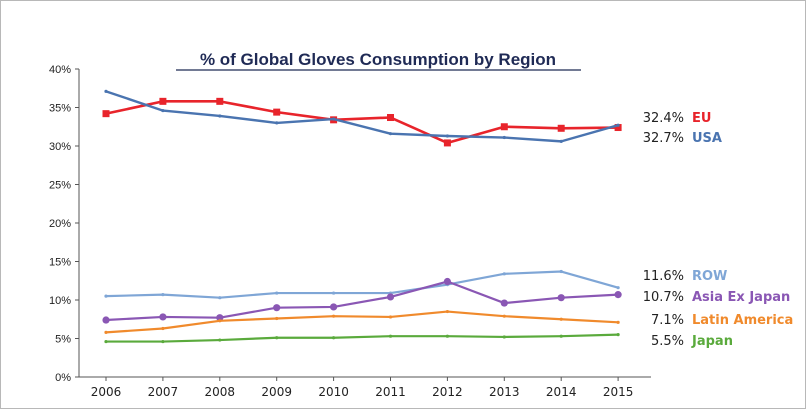 This screenshot has height=410, width=806. Describe the element at coordinates (561, 392) in the screenshot. I see `x-tick-label: 2014` at that location.